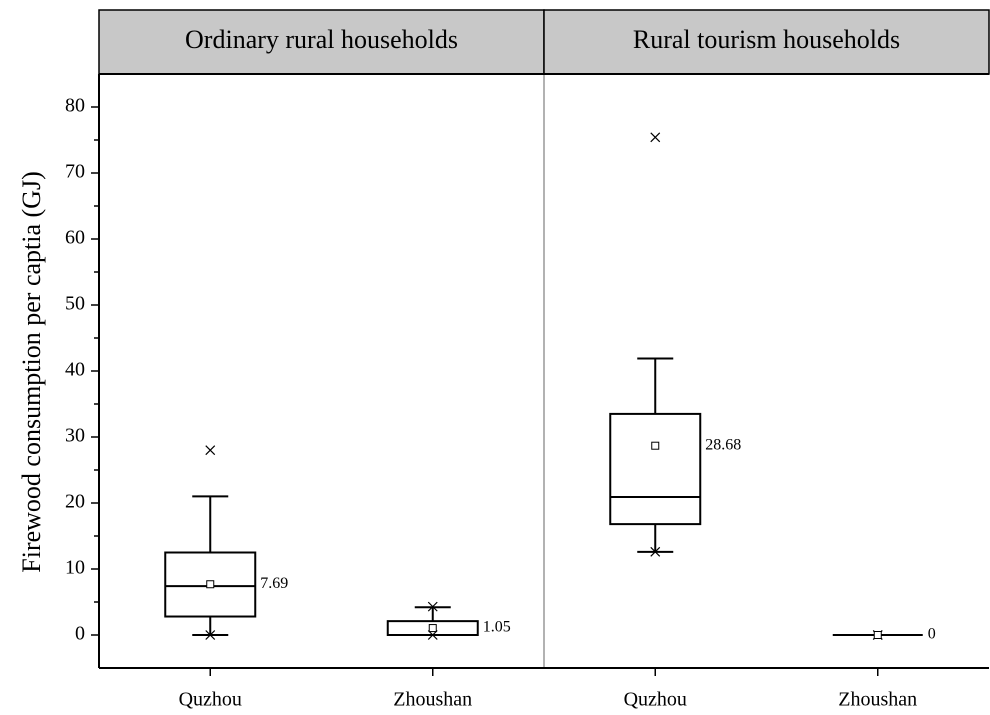  Describe the element at coordinates (75, 106) in the screenshot. I see `y-tick-label: 80` at that location.